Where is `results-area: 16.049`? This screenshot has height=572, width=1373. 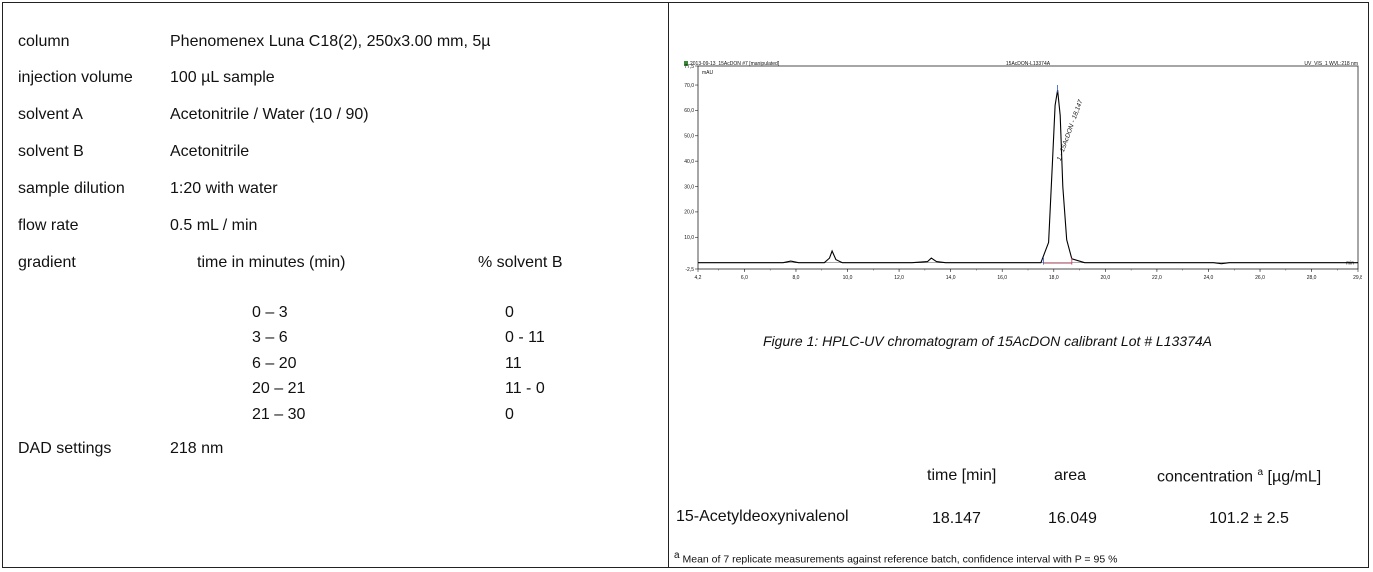
results-area: 16.049 is located at coordinates (1072, 518).